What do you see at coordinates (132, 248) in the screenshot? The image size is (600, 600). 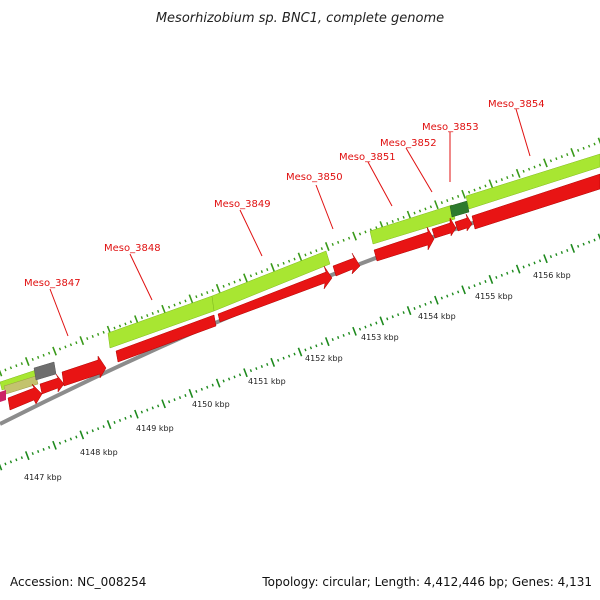 I see `gene-label-3848: Meso_3848` at bounding box center [132, 248].